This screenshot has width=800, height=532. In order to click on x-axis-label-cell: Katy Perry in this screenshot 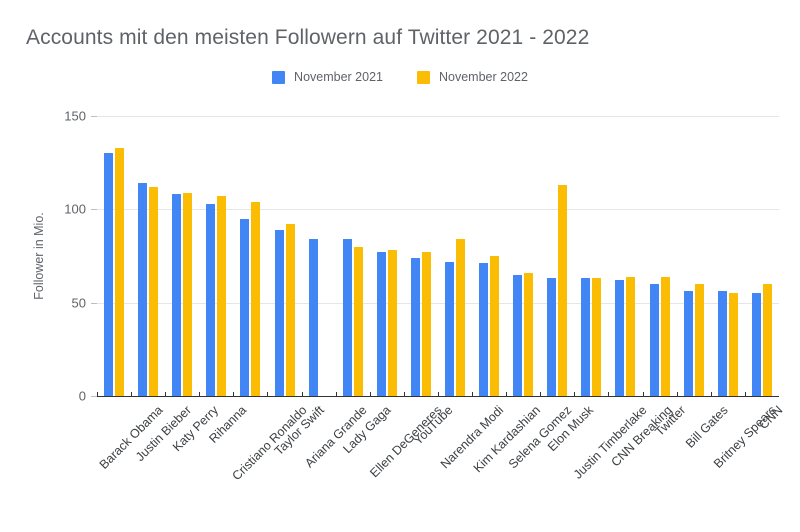, I will do `click(193, 459)`.